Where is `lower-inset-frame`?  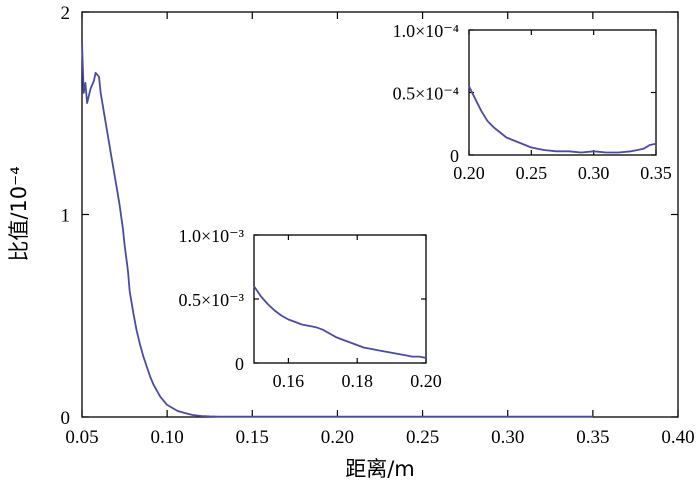
lower-inset-frame is located at coordinates (340, 299).